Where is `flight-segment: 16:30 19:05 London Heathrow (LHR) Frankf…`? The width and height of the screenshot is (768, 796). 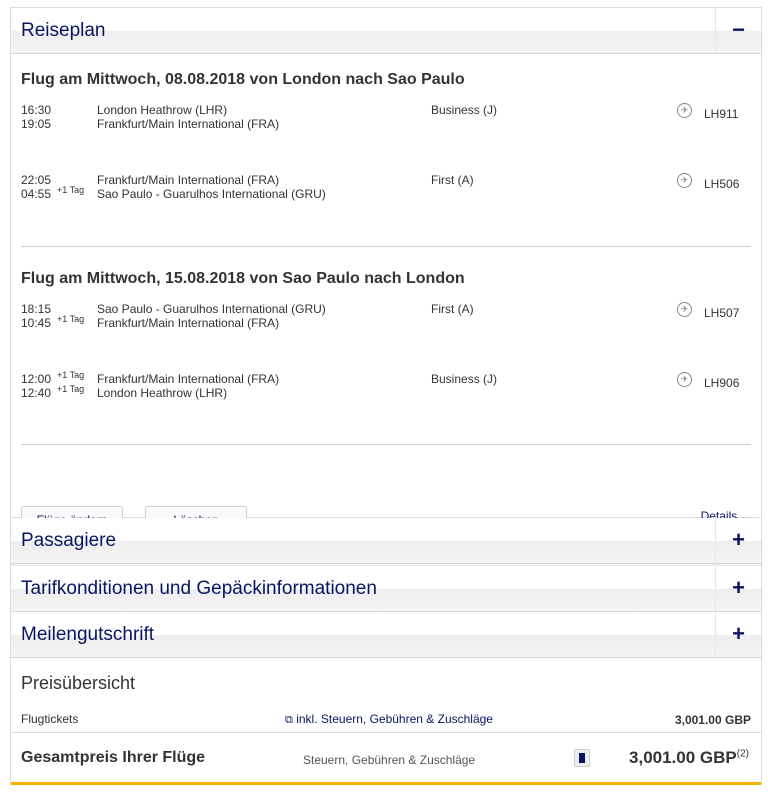
flight-segment: 16:30 19:05 London Heathrow (LHR) Frankf… is located at coordinates (386, 118).